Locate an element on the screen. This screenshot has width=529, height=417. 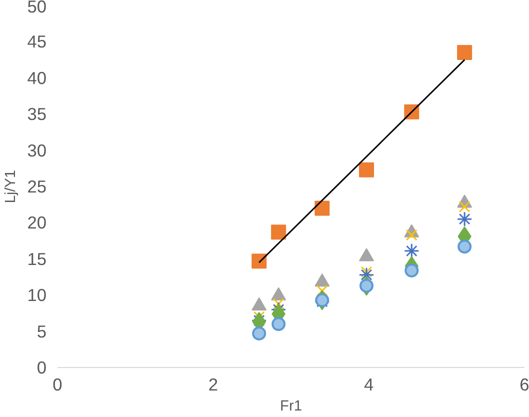
y-tick-label: 35 is located at coordinates (37, 114).